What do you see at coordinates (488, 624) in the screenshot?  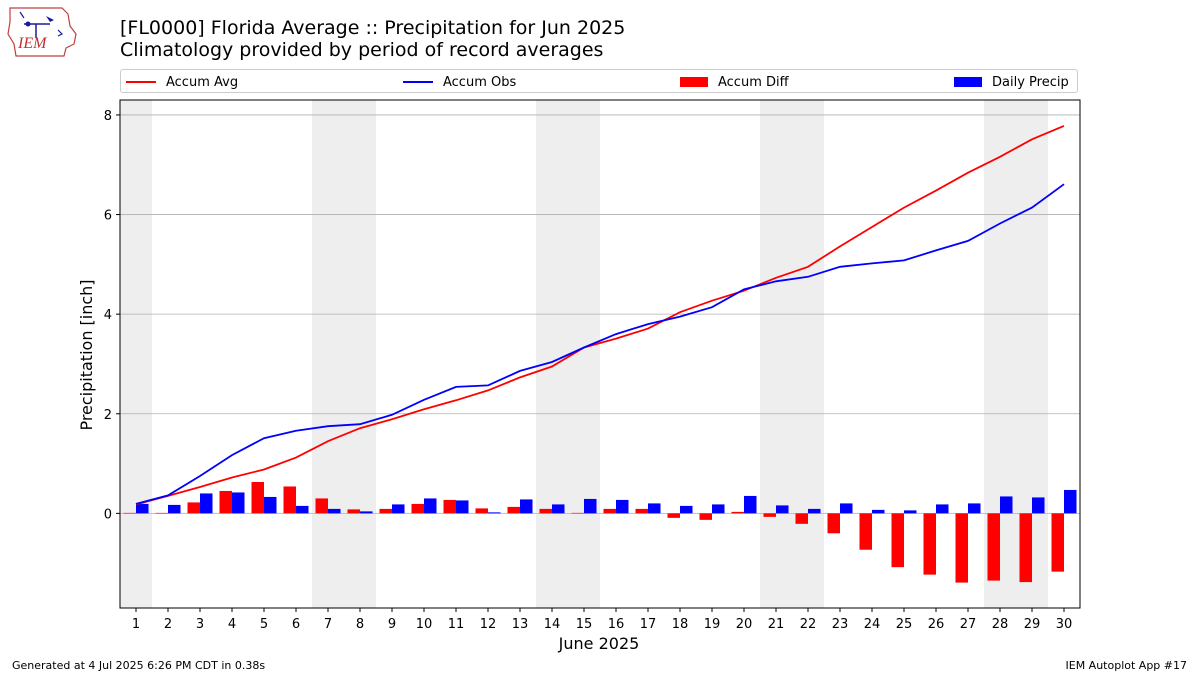 I see `x-tick-label: 12` at bounding box center [488, 624].